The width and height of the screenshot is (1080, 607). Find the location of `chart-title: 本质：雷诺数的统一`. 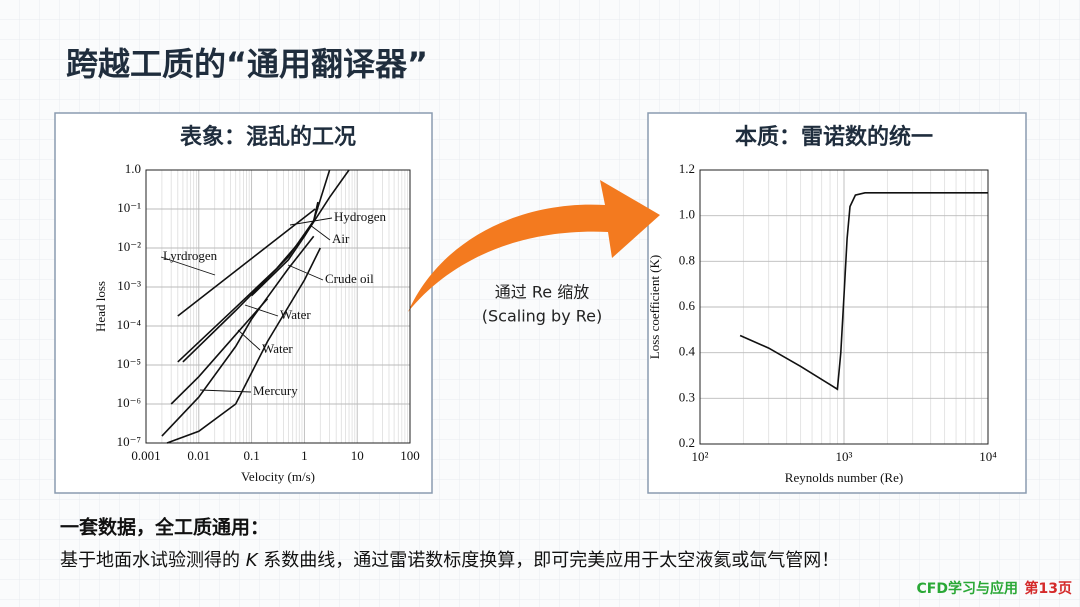

chart-title: 本质：雷诺数的统一 is located at coordinates (834, 137).